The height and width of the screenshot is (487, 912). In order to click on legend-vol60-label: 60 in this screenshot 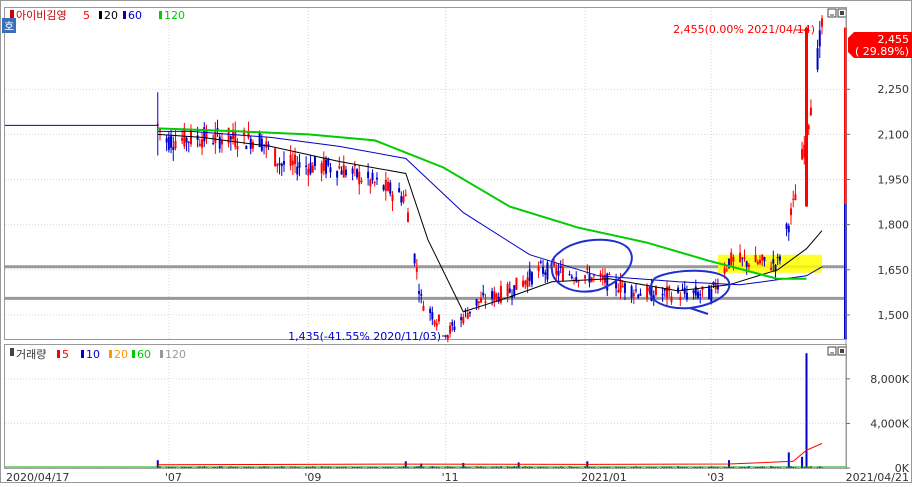, I will do `click(144, 354)`.